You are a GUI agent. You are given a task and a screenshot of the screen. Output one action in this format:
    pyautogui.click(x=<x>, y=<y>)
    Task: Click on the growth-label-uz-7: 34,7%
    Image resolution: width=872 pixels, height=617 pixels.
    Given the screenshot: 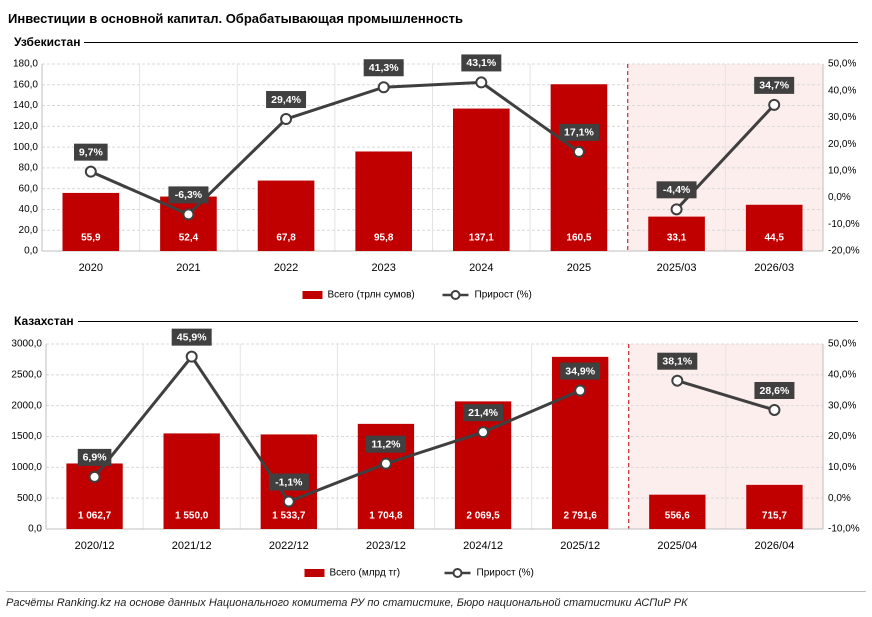 What is the action you would take?
    pyautogui.click(x=774, y=86)
    